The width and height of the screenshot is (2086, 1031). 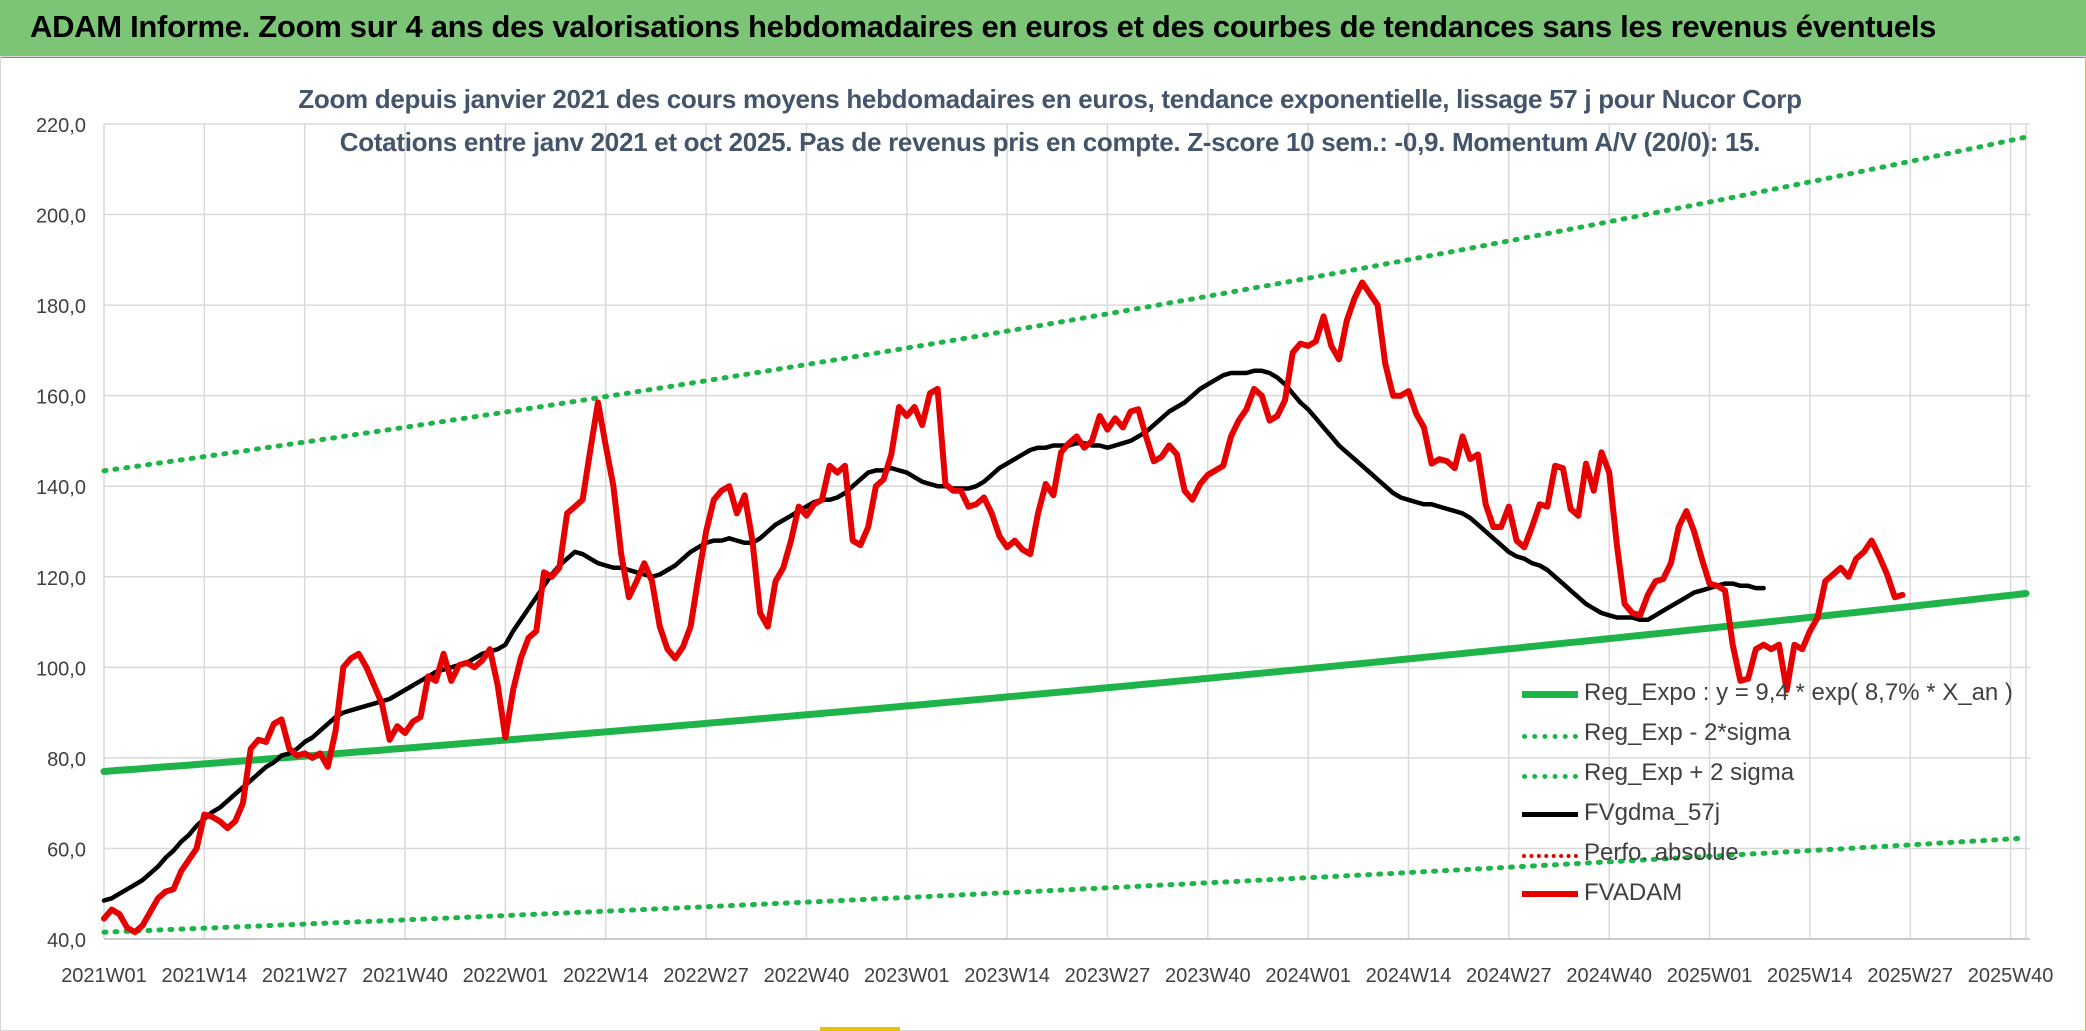 I want to click on x-tick-label: 2024W14, so click(x=1409, y=976).